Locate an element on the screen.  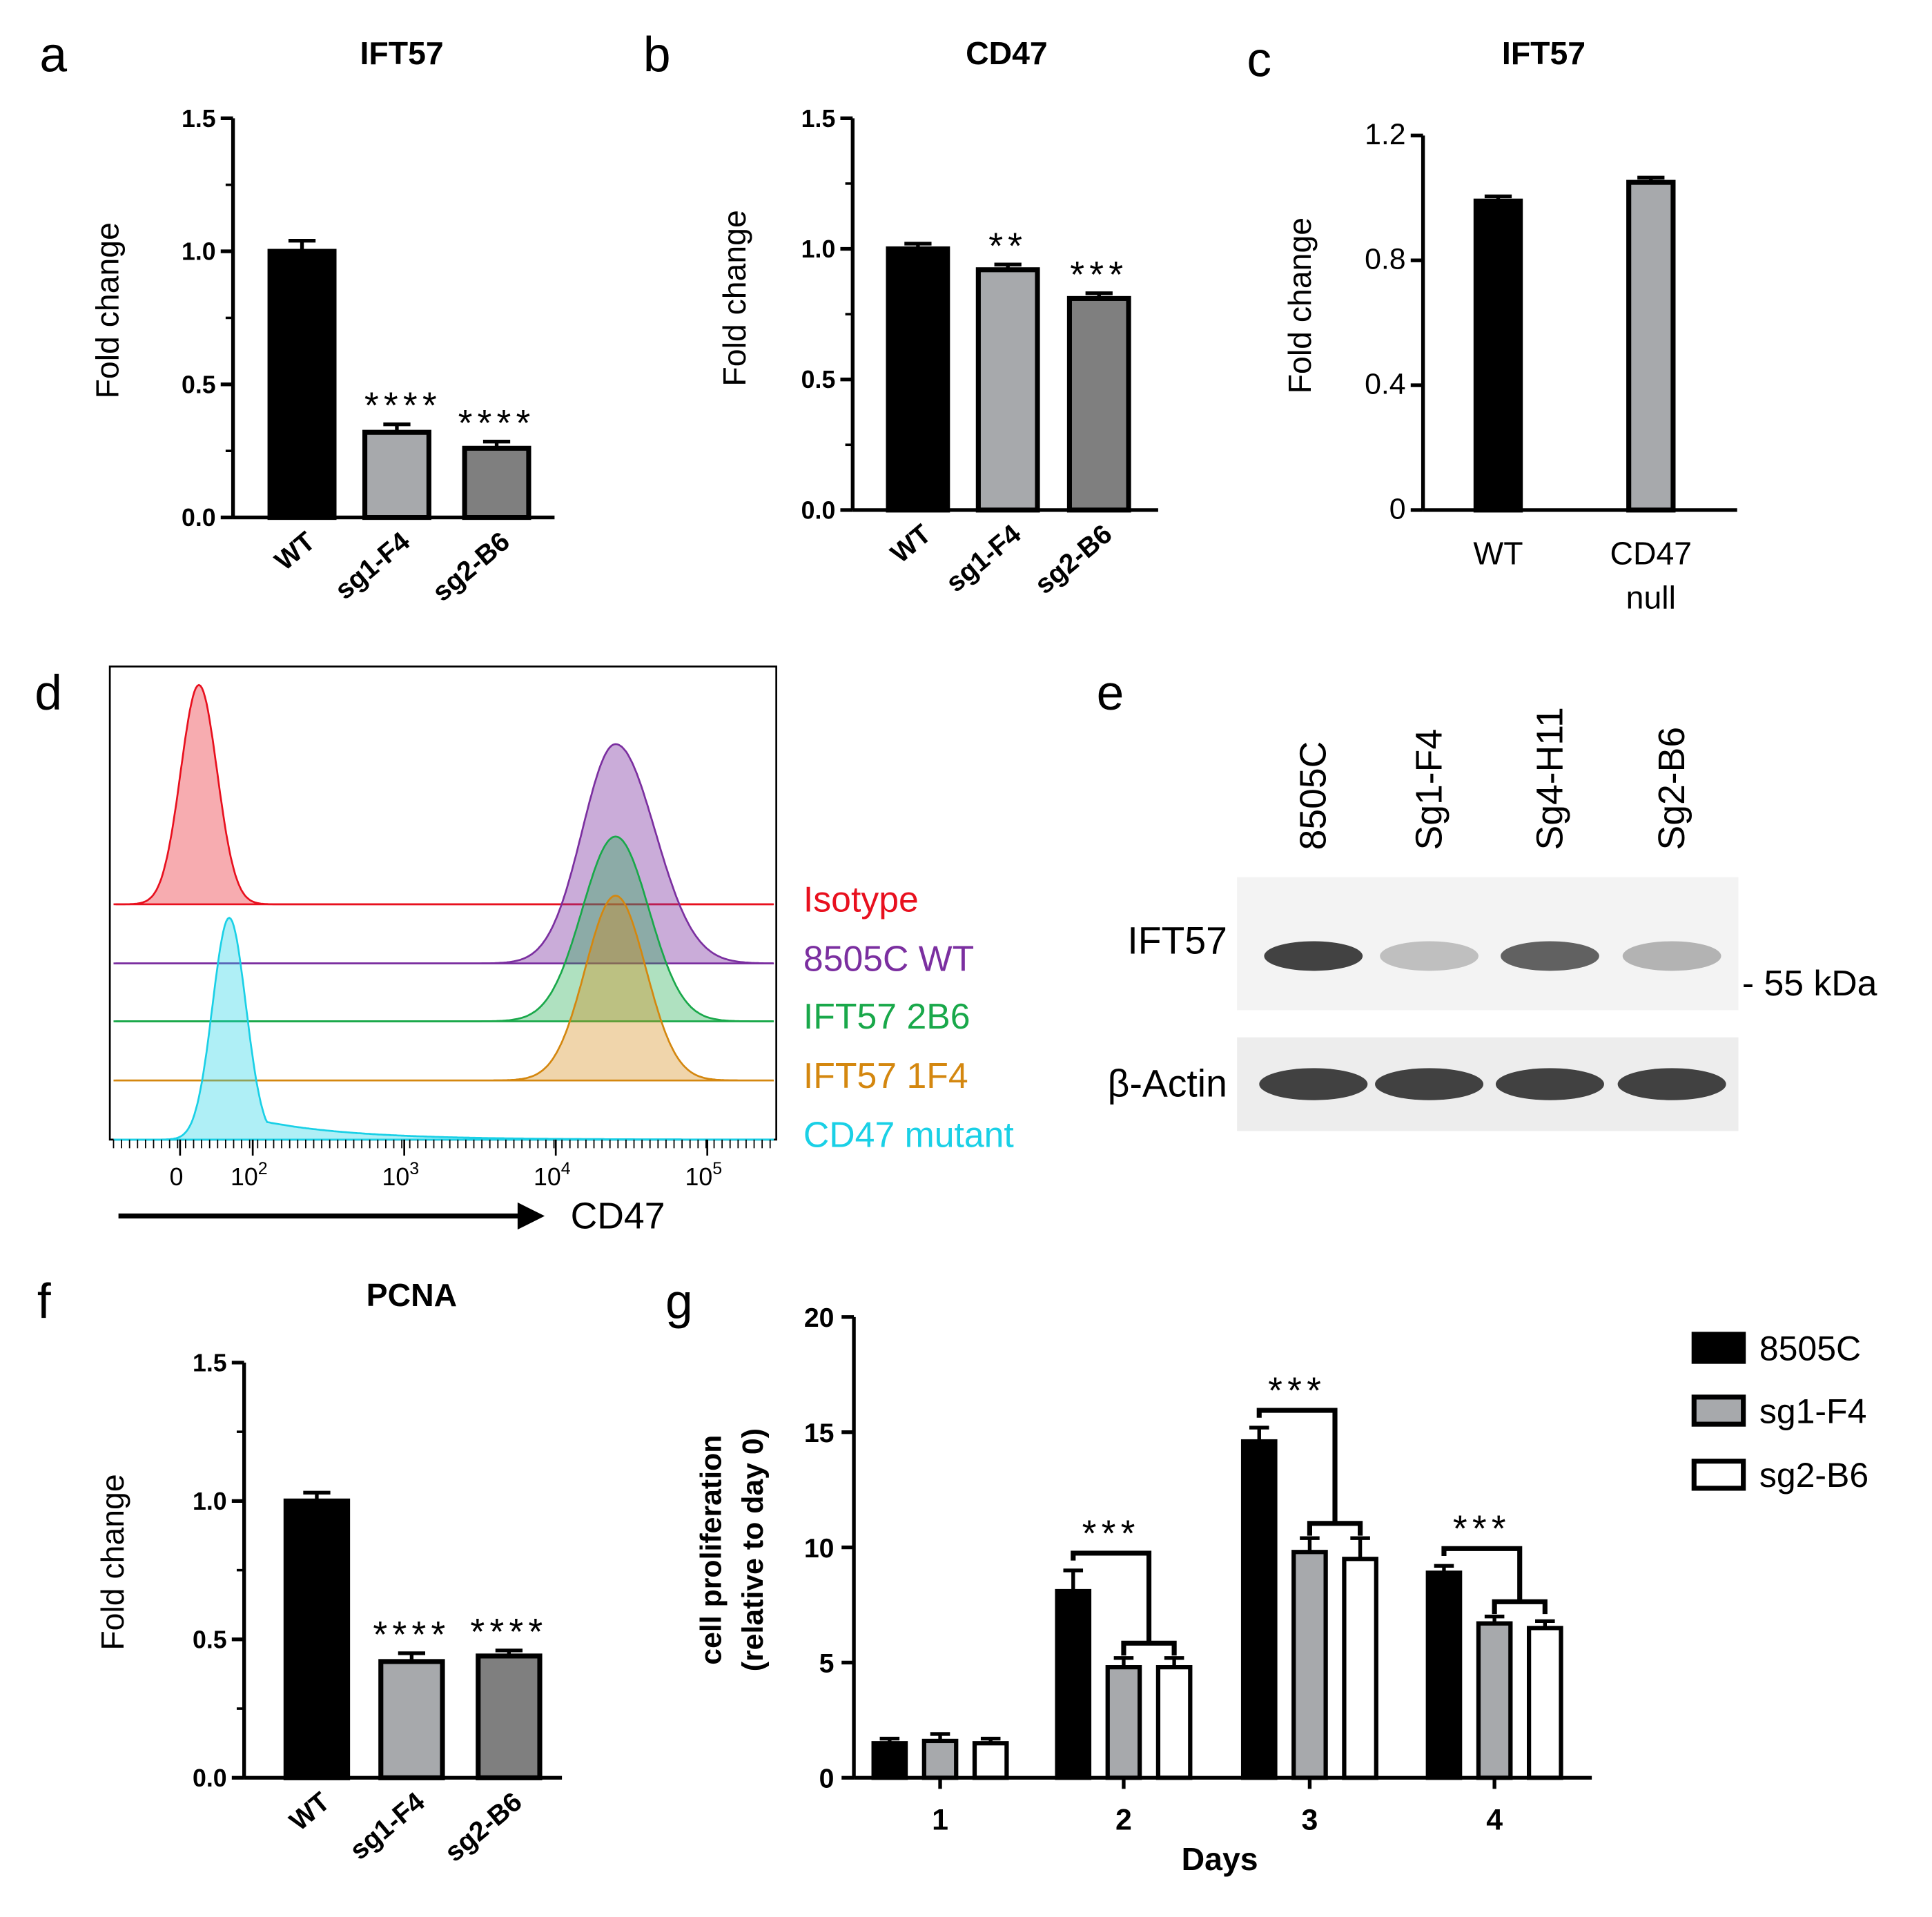
legend-isotype: Isotype is located at coordinates (861, 899).